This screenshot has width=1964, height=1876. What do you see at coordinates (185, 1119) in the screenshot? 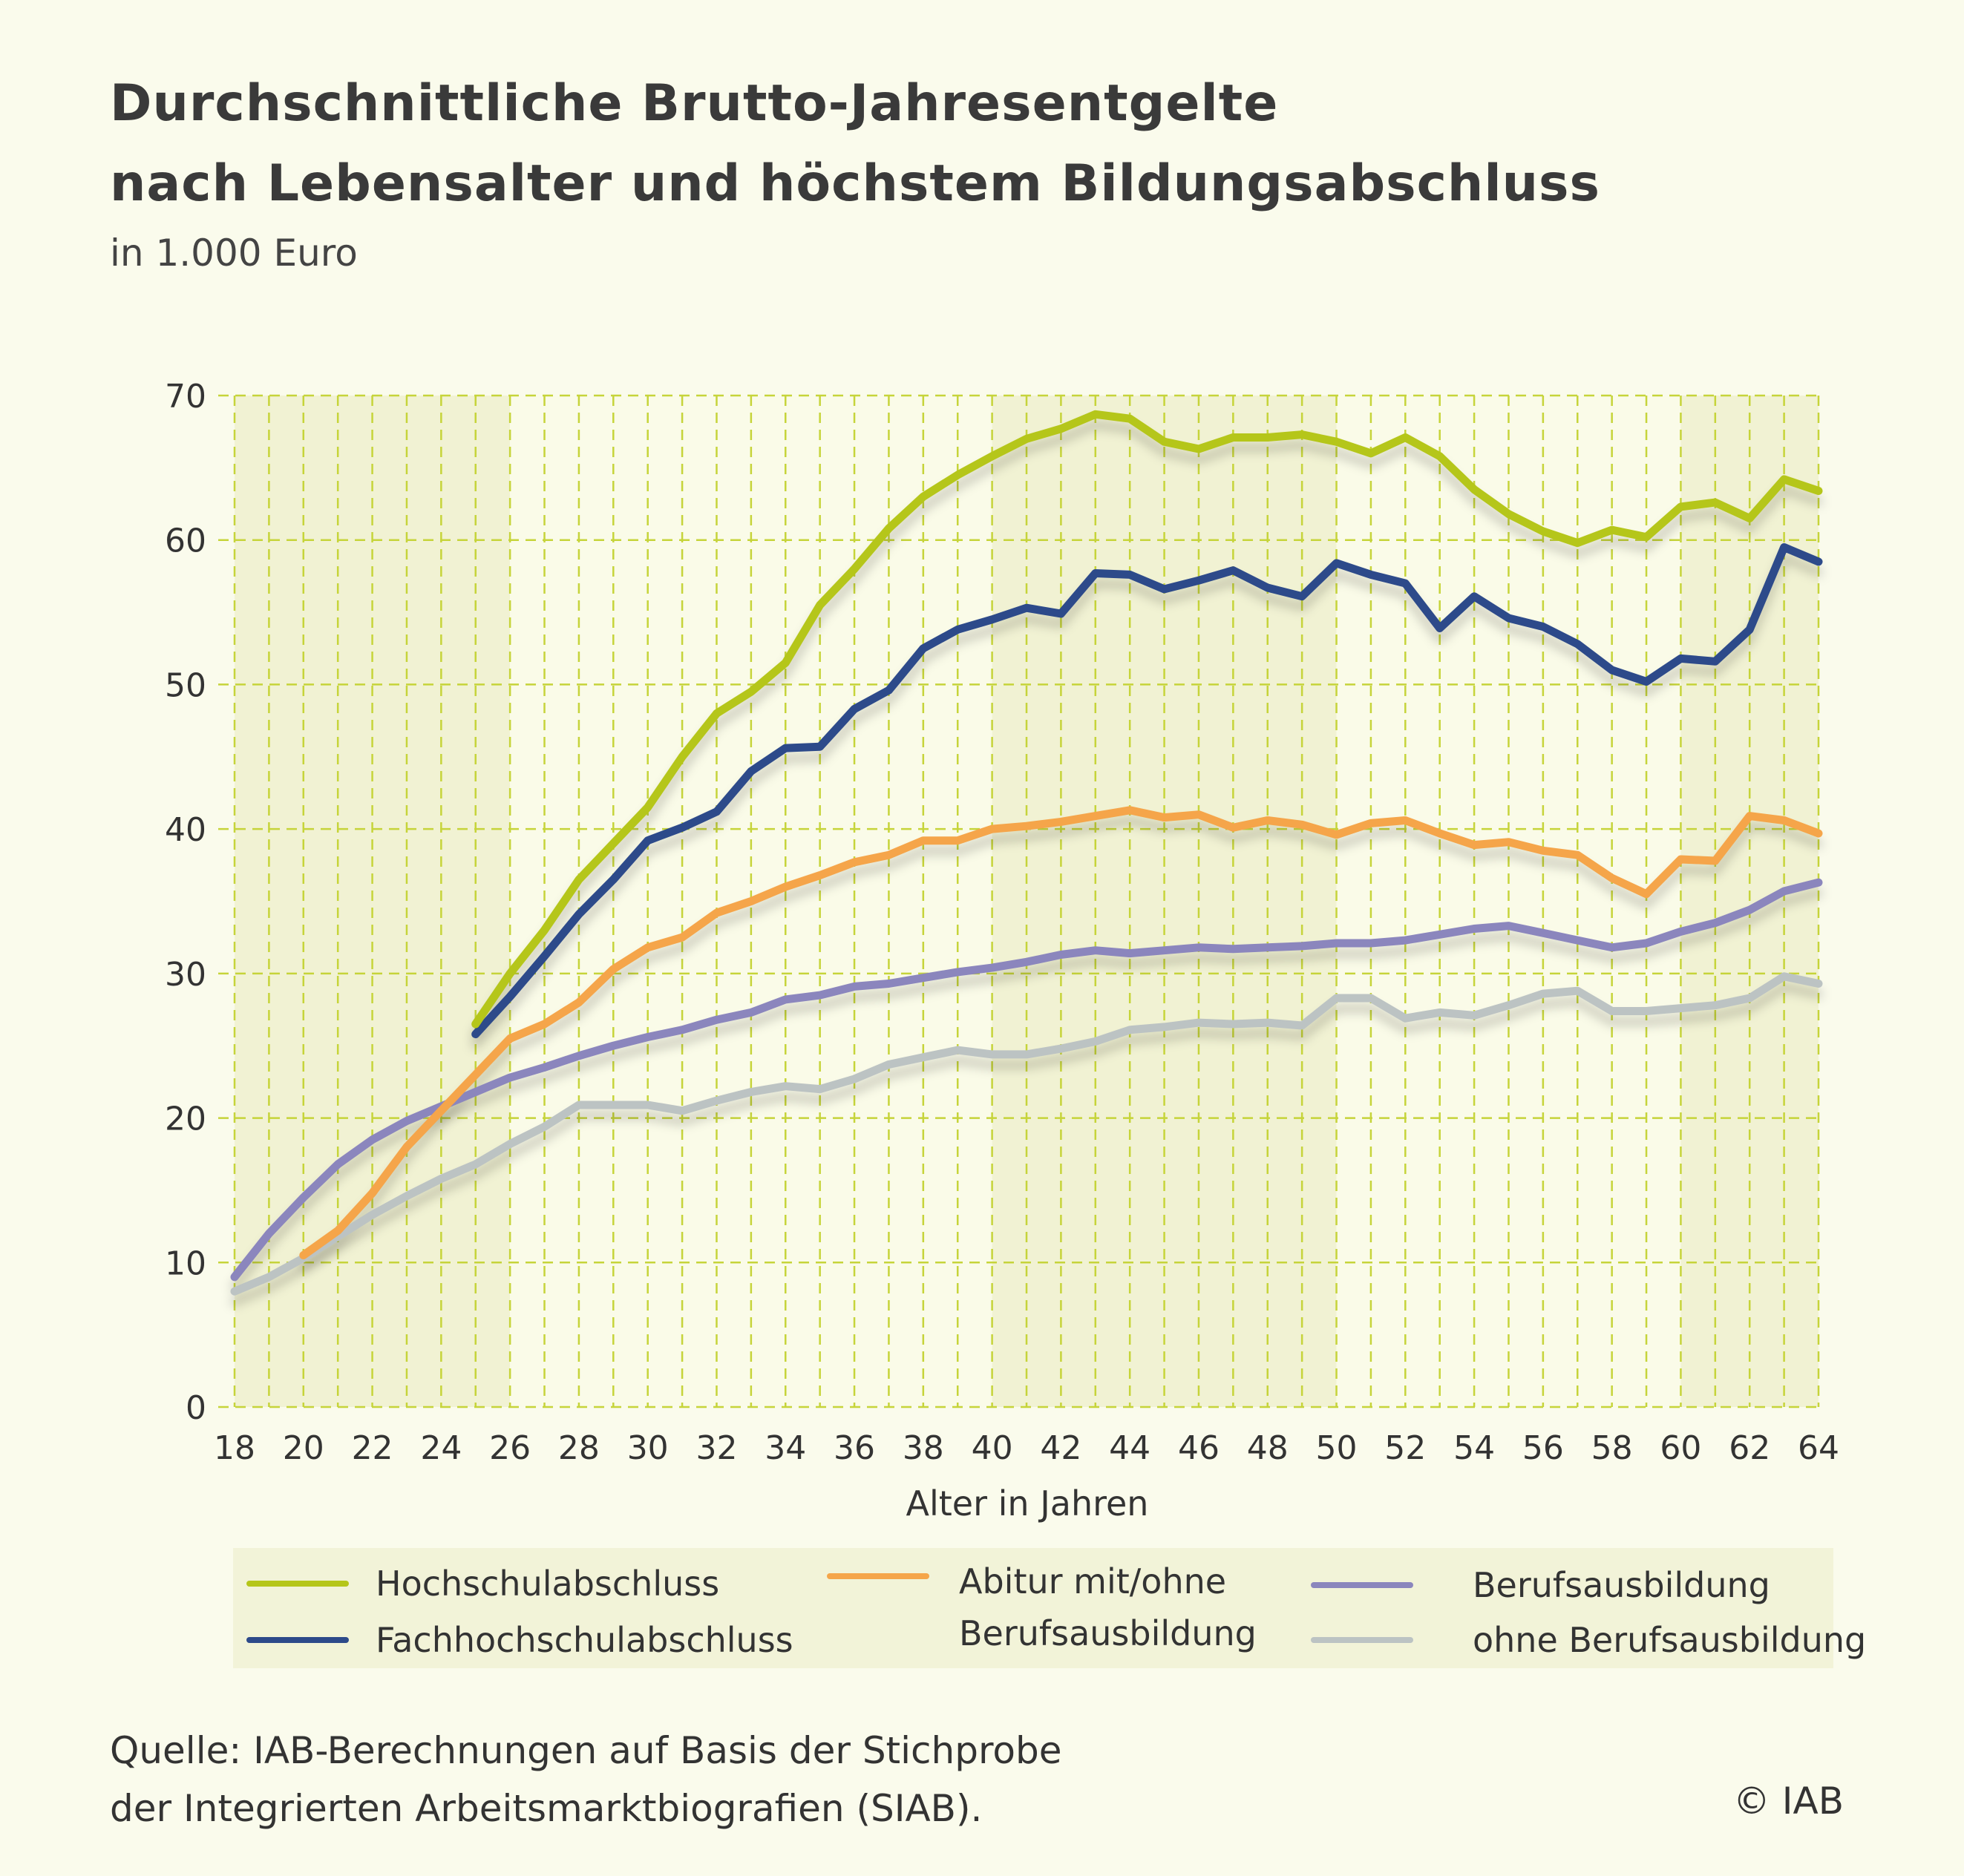
I see `y-tick-label: 20` at bounding box center [185, 1119].